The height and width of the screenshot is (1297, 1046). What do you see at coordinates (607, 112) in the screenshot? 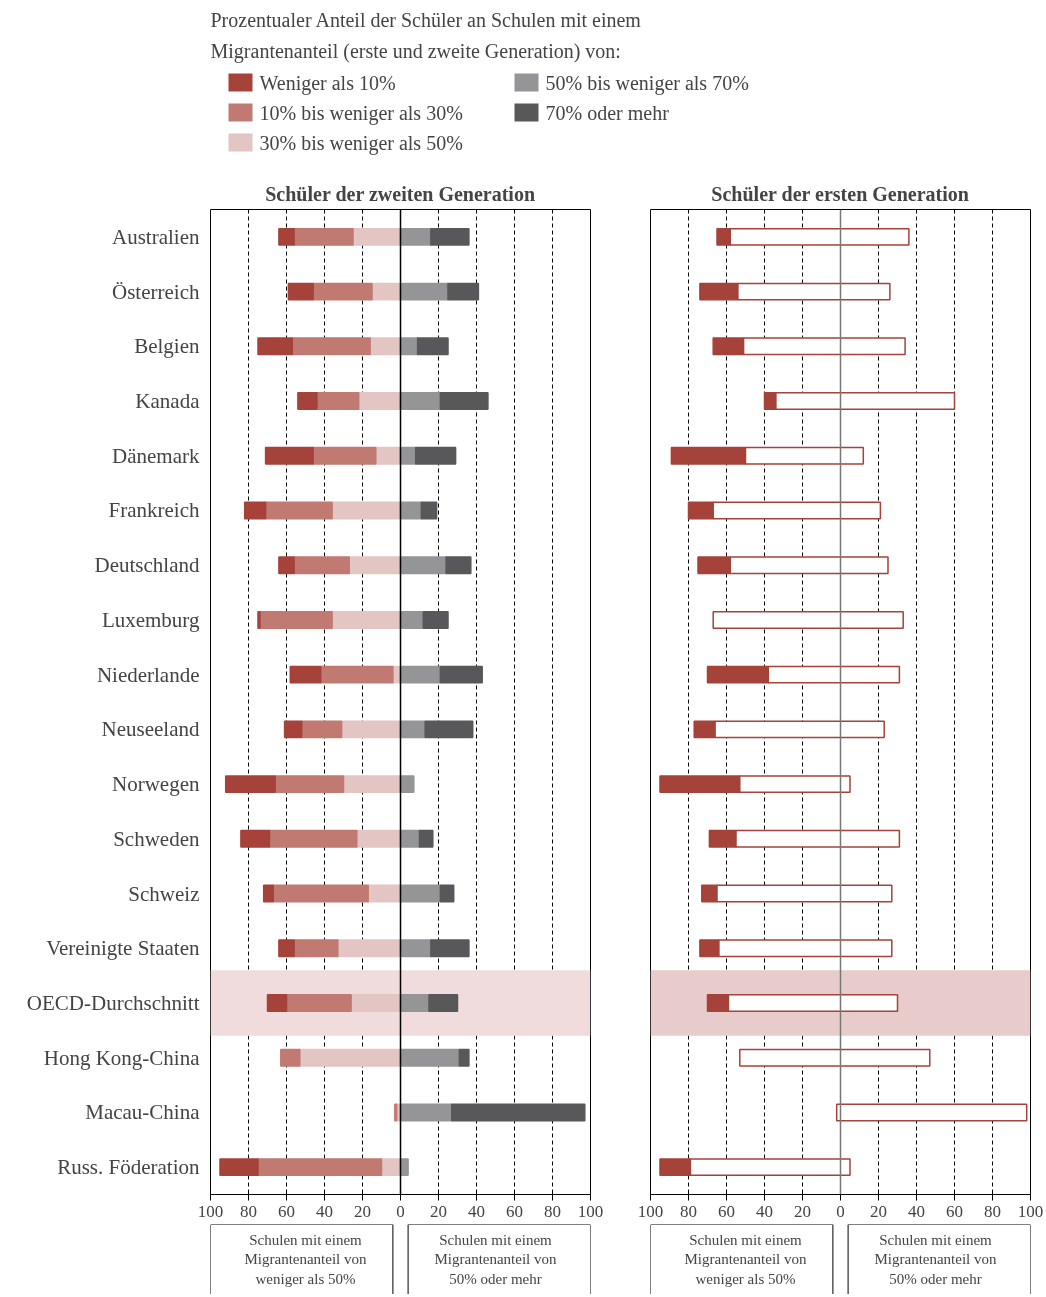
I see `legend-label: 70% oder mehr` at bounding box center [607, 112].